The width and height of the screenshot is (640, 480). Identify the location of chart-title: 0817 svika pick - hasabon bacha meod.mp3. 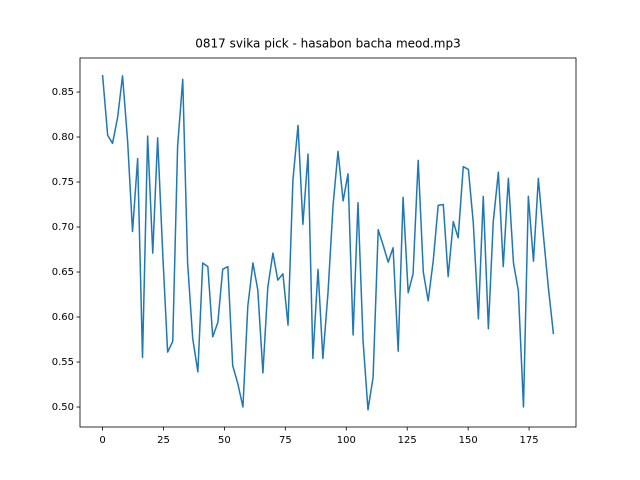
(327, 44).